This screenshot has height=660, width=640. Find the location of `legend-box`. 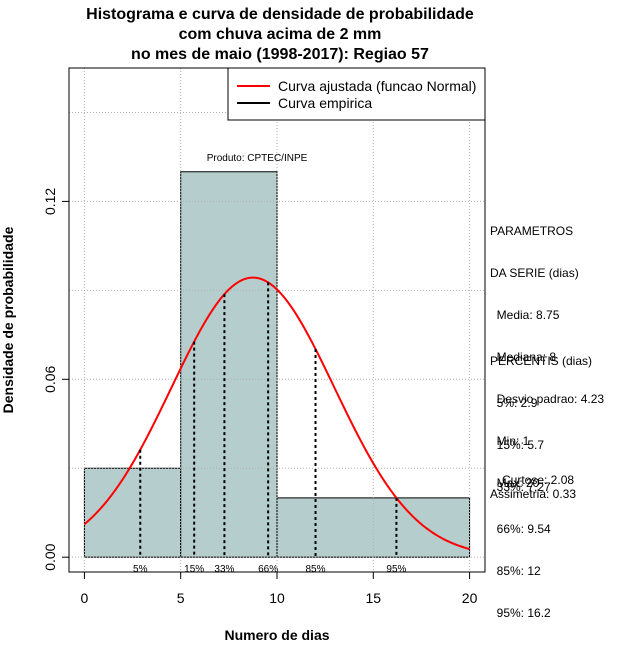

legend-box is located at coordinates (356, 94).